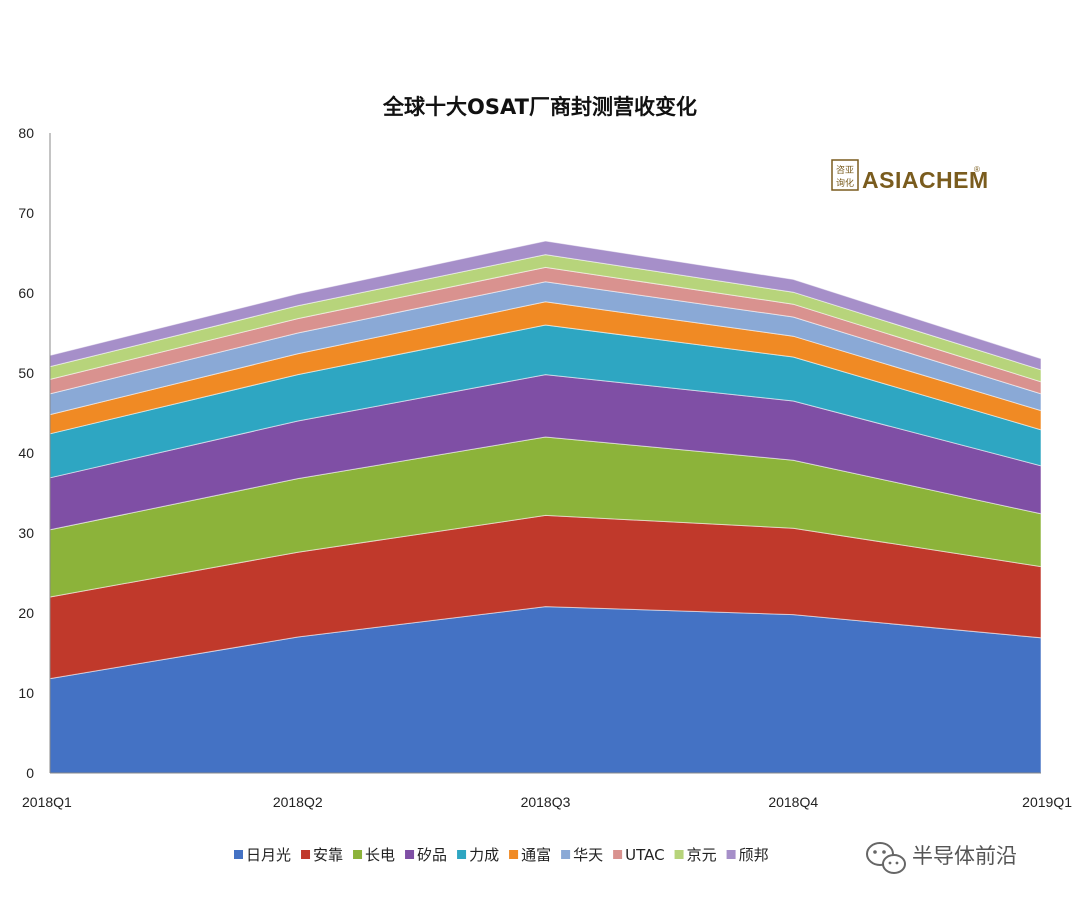  Describe the element at coordinates (26, 133) in the screenshot. I see `y-tick-label-8: 80` at that location.